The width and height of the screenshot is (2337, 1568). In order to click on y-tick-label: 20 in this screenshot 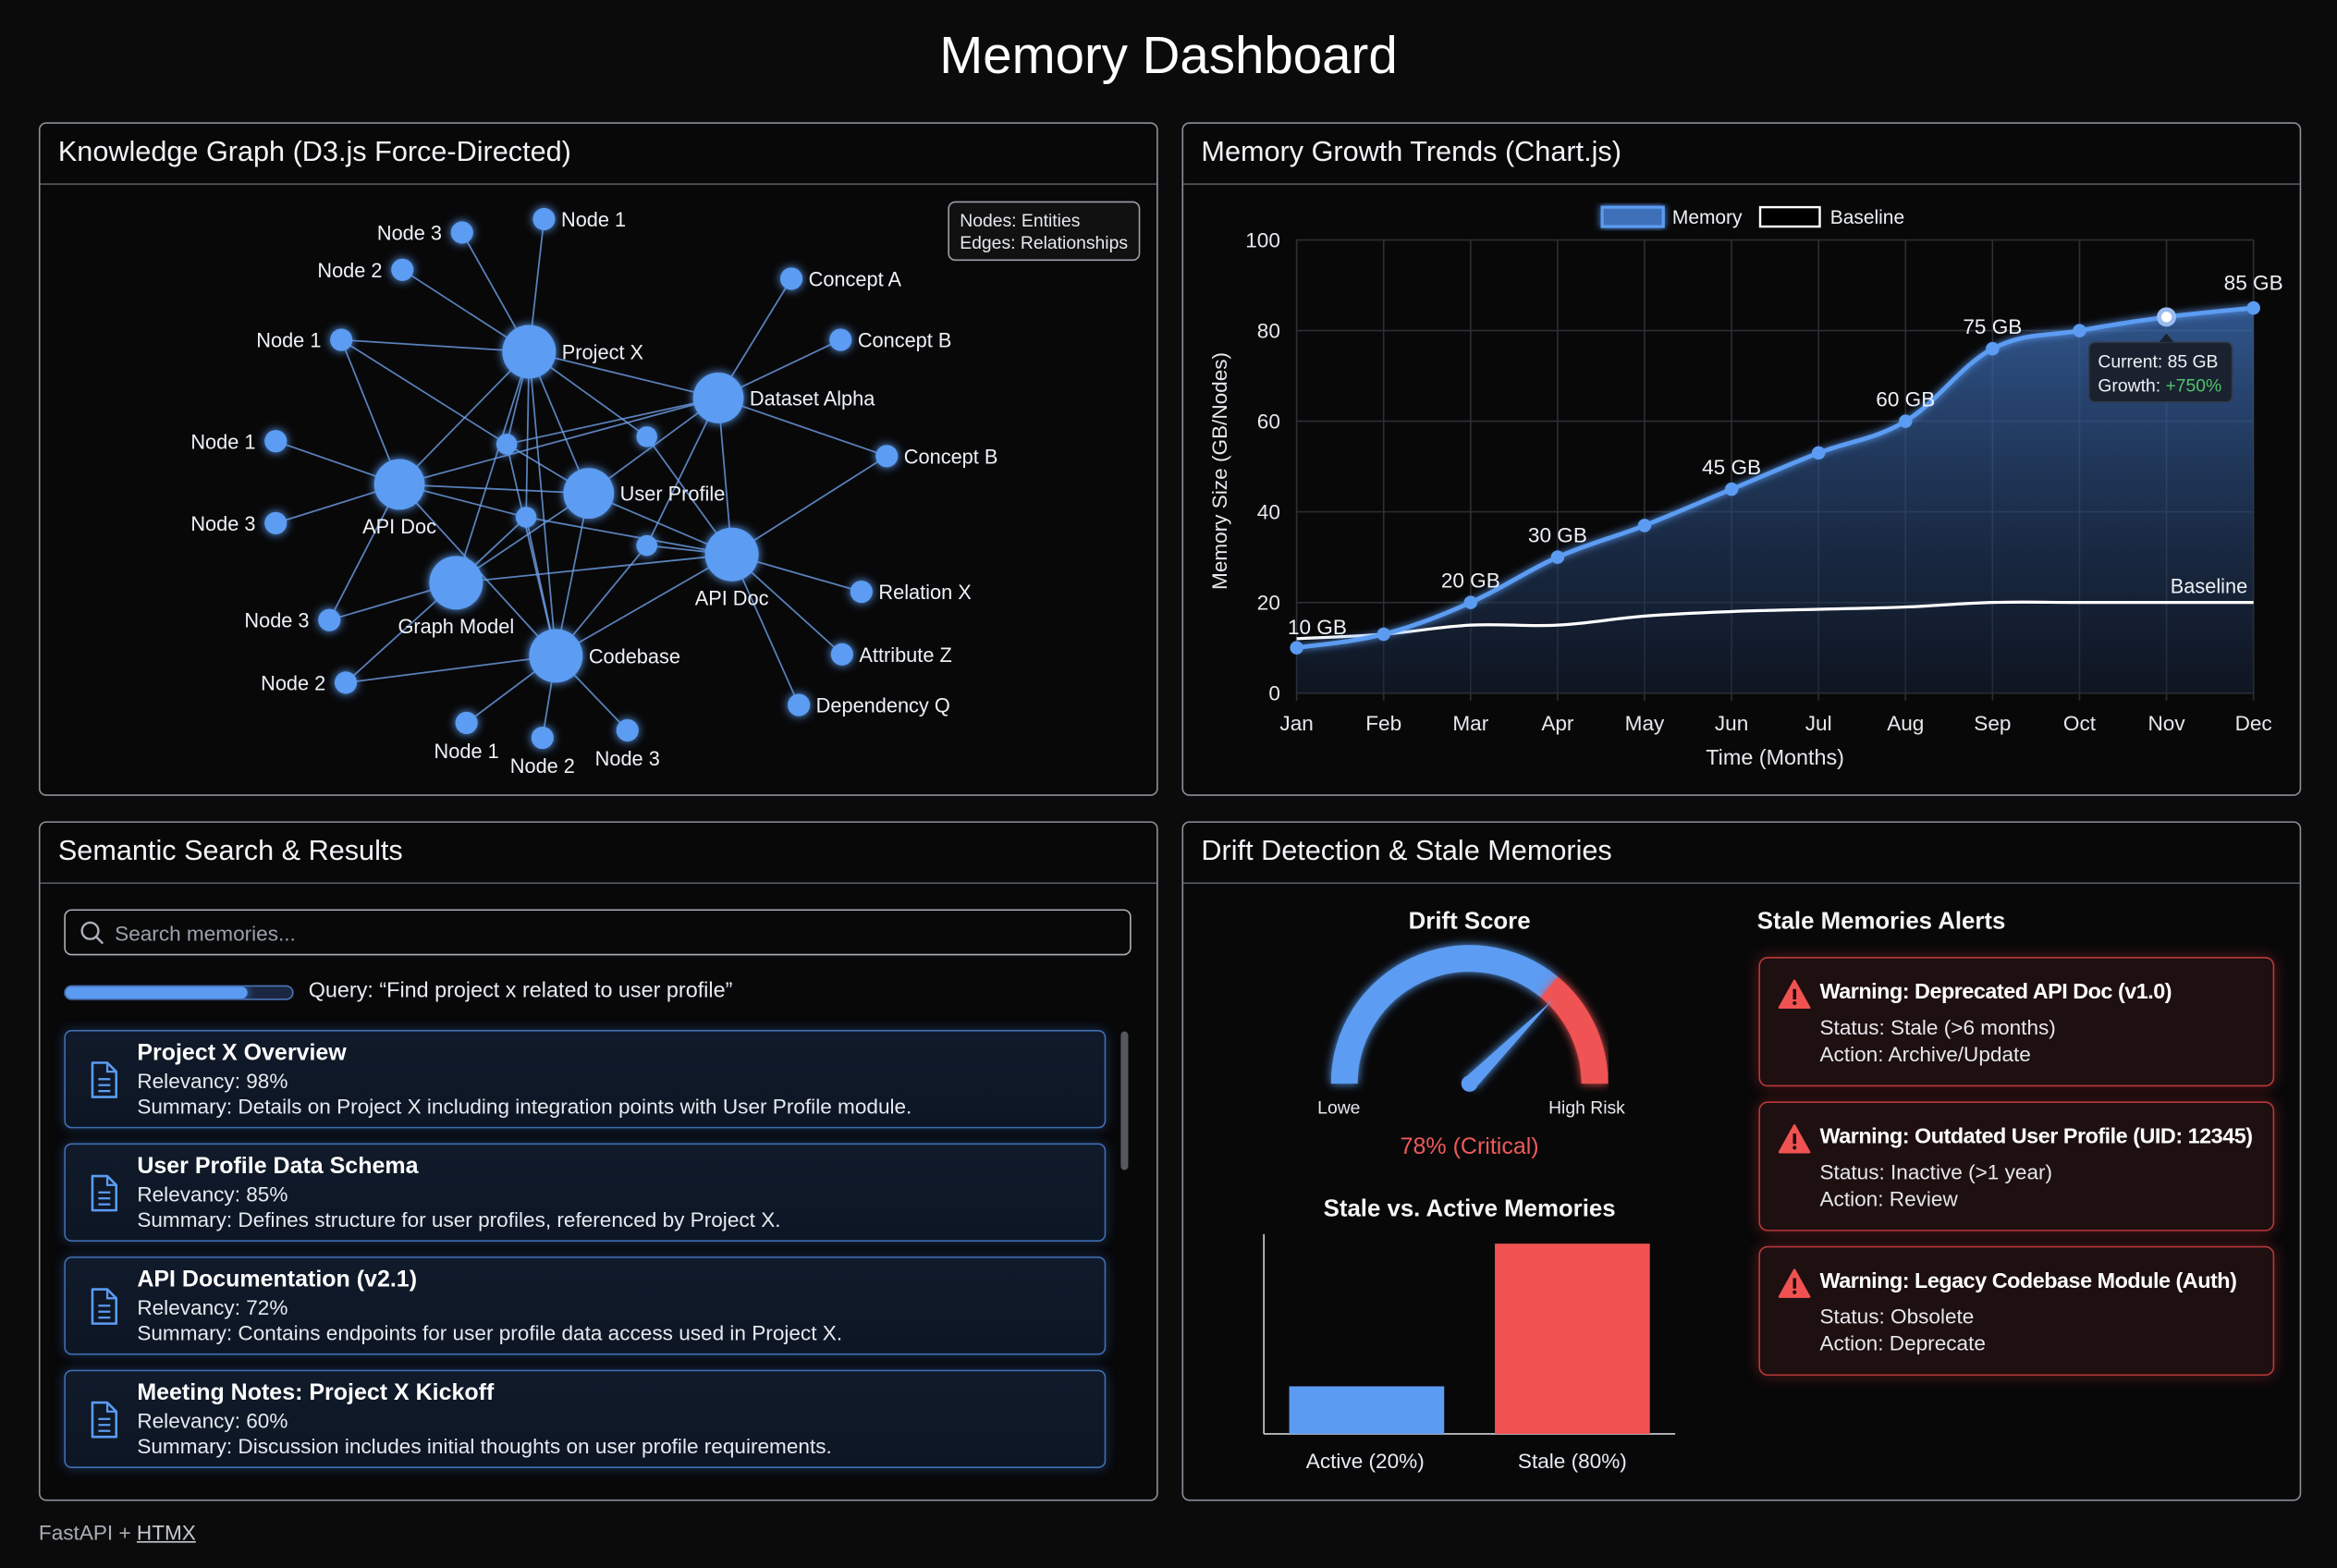, I will do `click(1268, 604)`.